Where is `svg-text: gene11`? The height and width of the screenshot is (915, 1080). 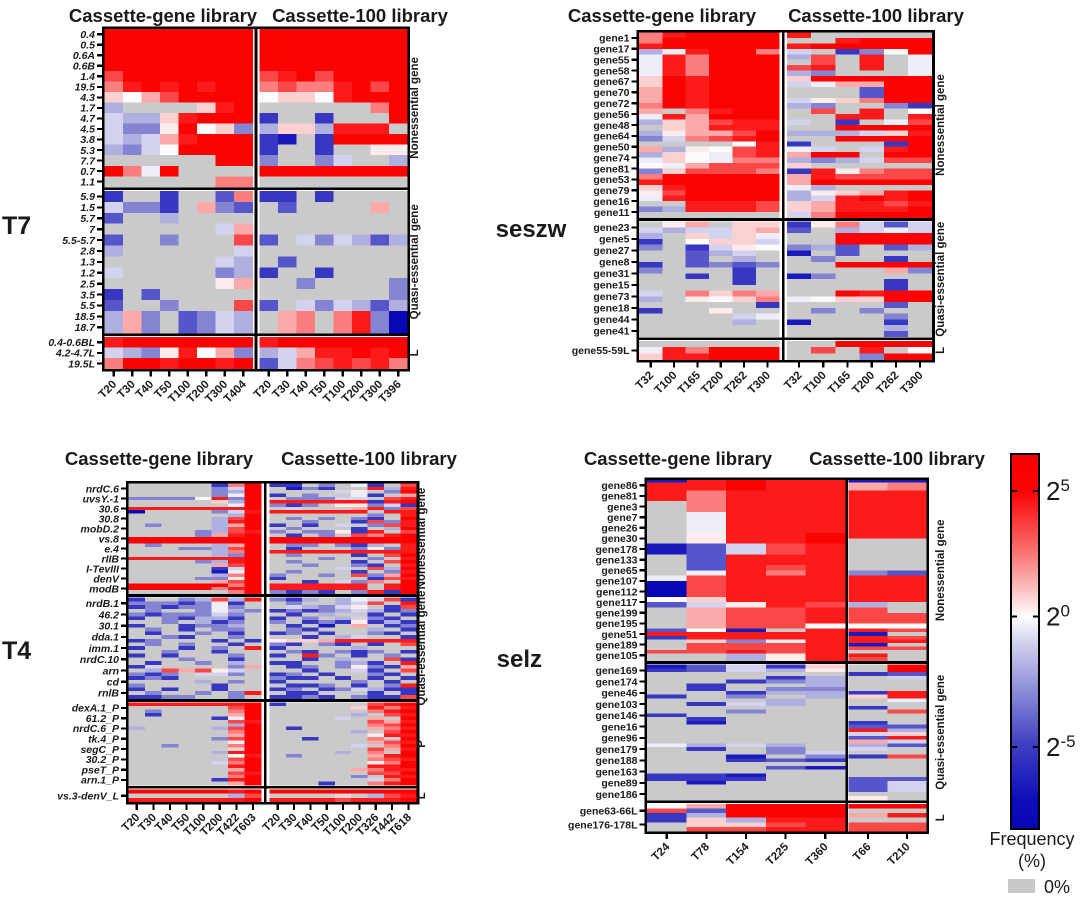 svg-text: gene11 is located at coordinates (612, 213).